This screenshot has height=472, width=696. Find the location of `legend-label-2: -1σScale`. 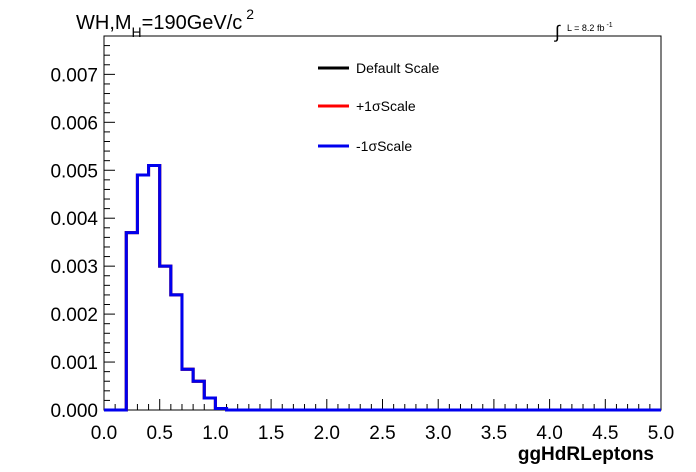

legend-label-2: -1σScale is located at coordinates (384, 146).